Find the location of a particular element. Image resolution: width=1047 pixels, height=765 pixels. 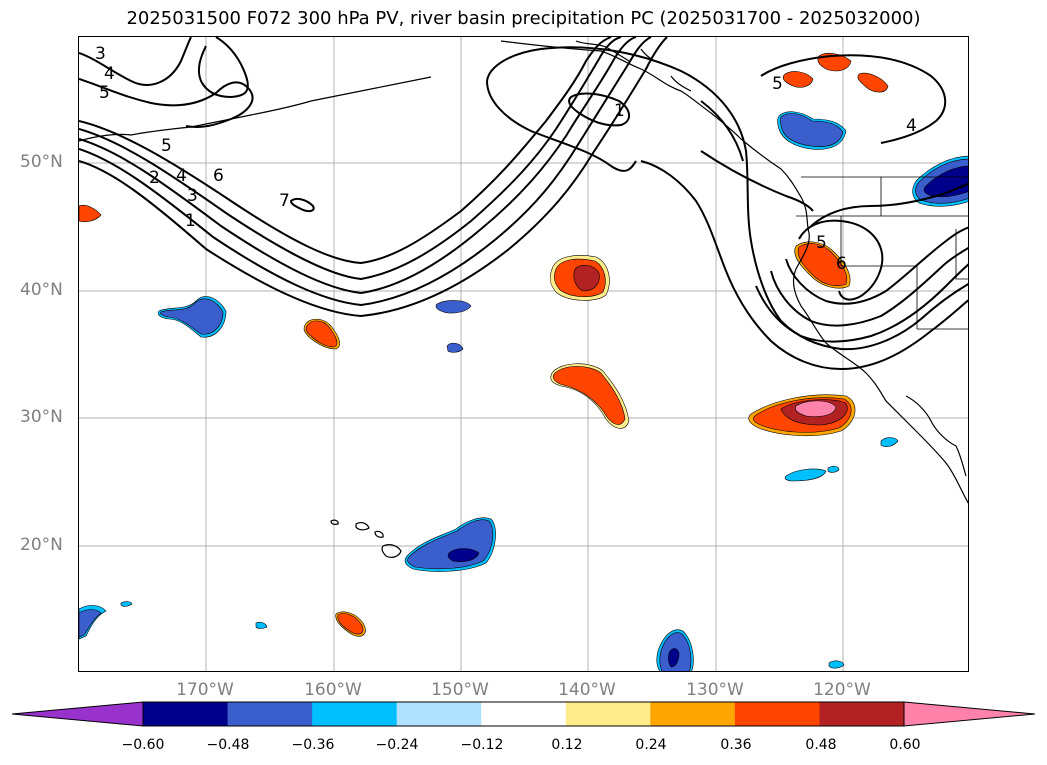

positive-anomaly-region is located at coordinates (834, 62).